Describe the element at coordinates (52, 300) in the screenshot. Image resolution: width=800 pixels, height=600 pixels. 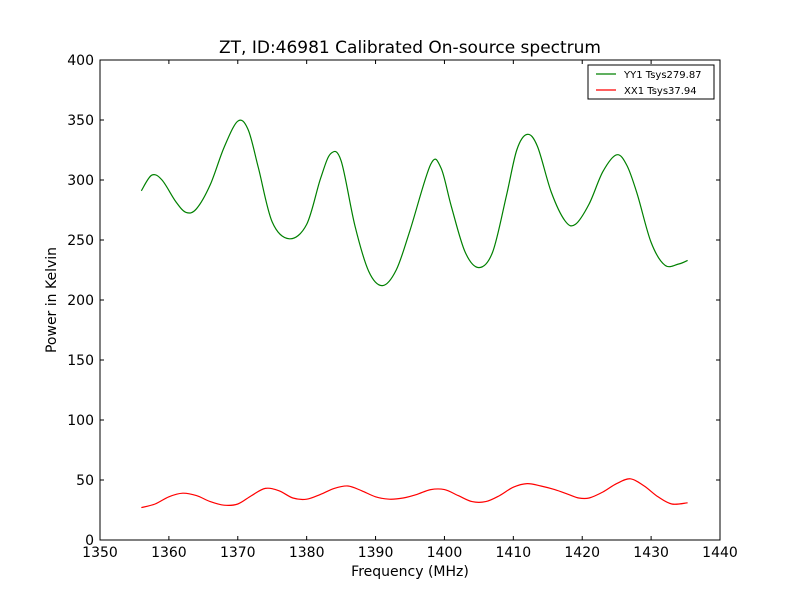
I see `y-axis-label: Power in Kelvin` at that location.